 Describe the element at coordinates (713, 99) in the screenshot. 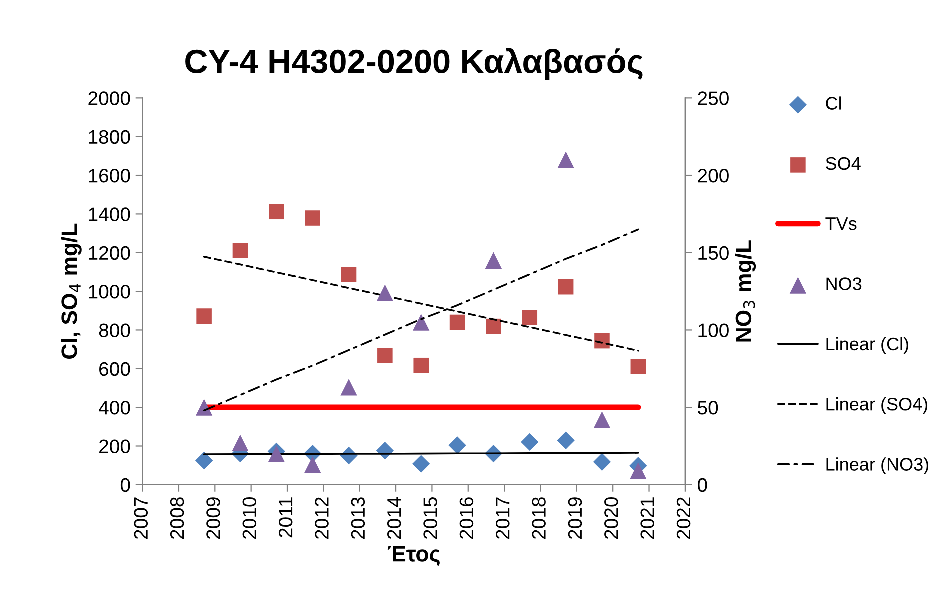

I see `y2-tick-label: 250` at that location.